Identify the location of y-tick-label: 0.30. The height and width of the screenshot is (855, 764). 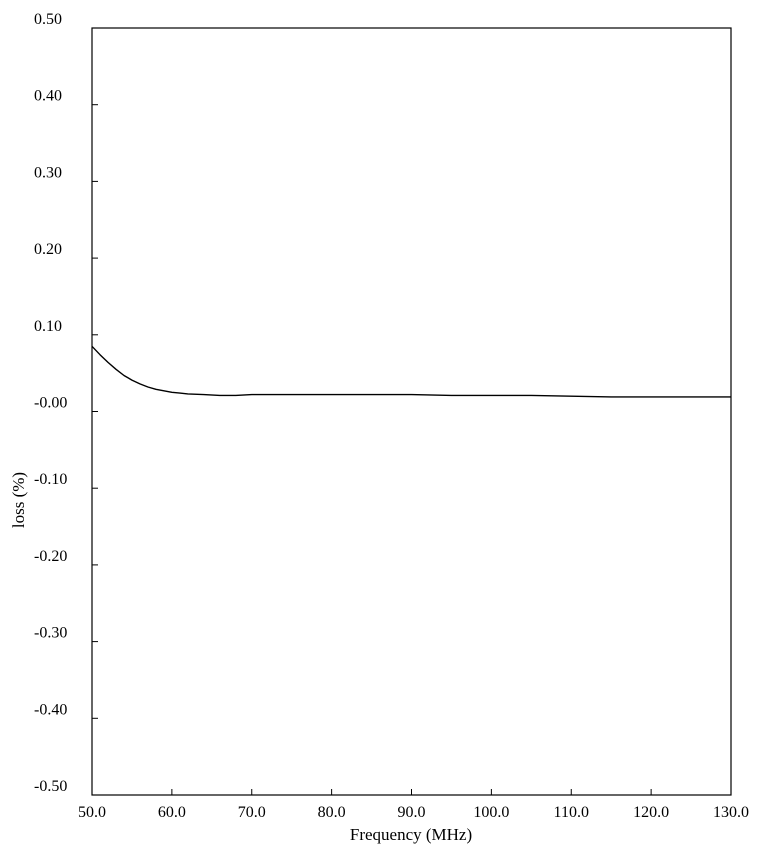
(48, 172).